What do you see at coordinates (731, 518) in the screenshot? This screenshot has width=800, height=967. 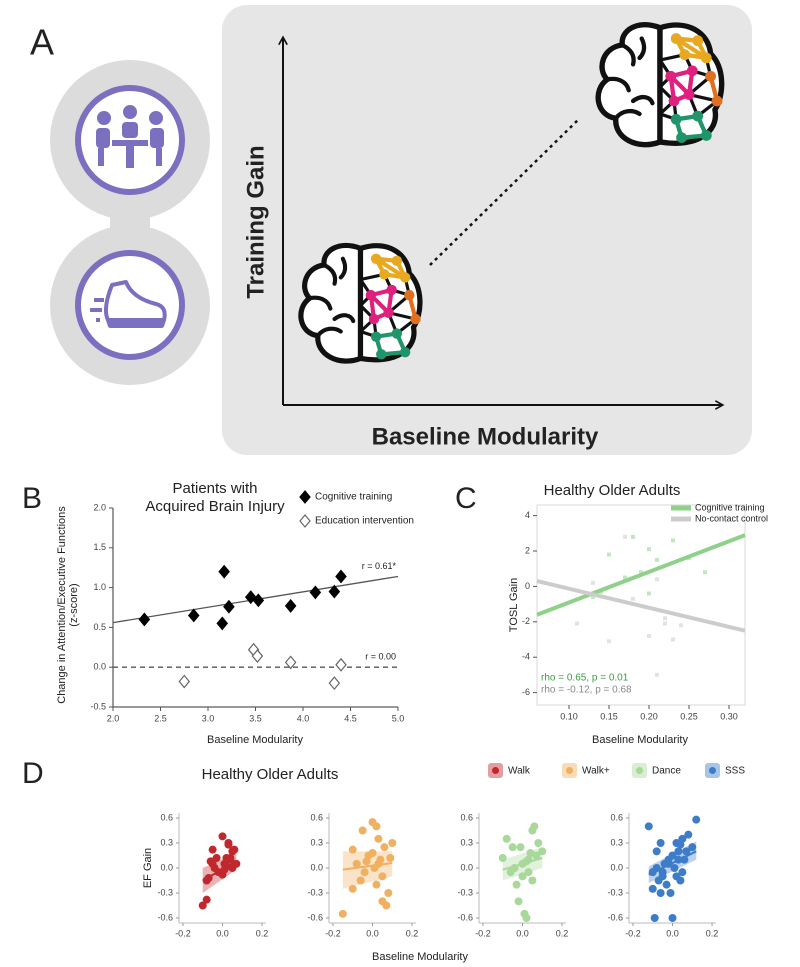 I see `legend-label: No-contact control` at bounding box center [731, 518].